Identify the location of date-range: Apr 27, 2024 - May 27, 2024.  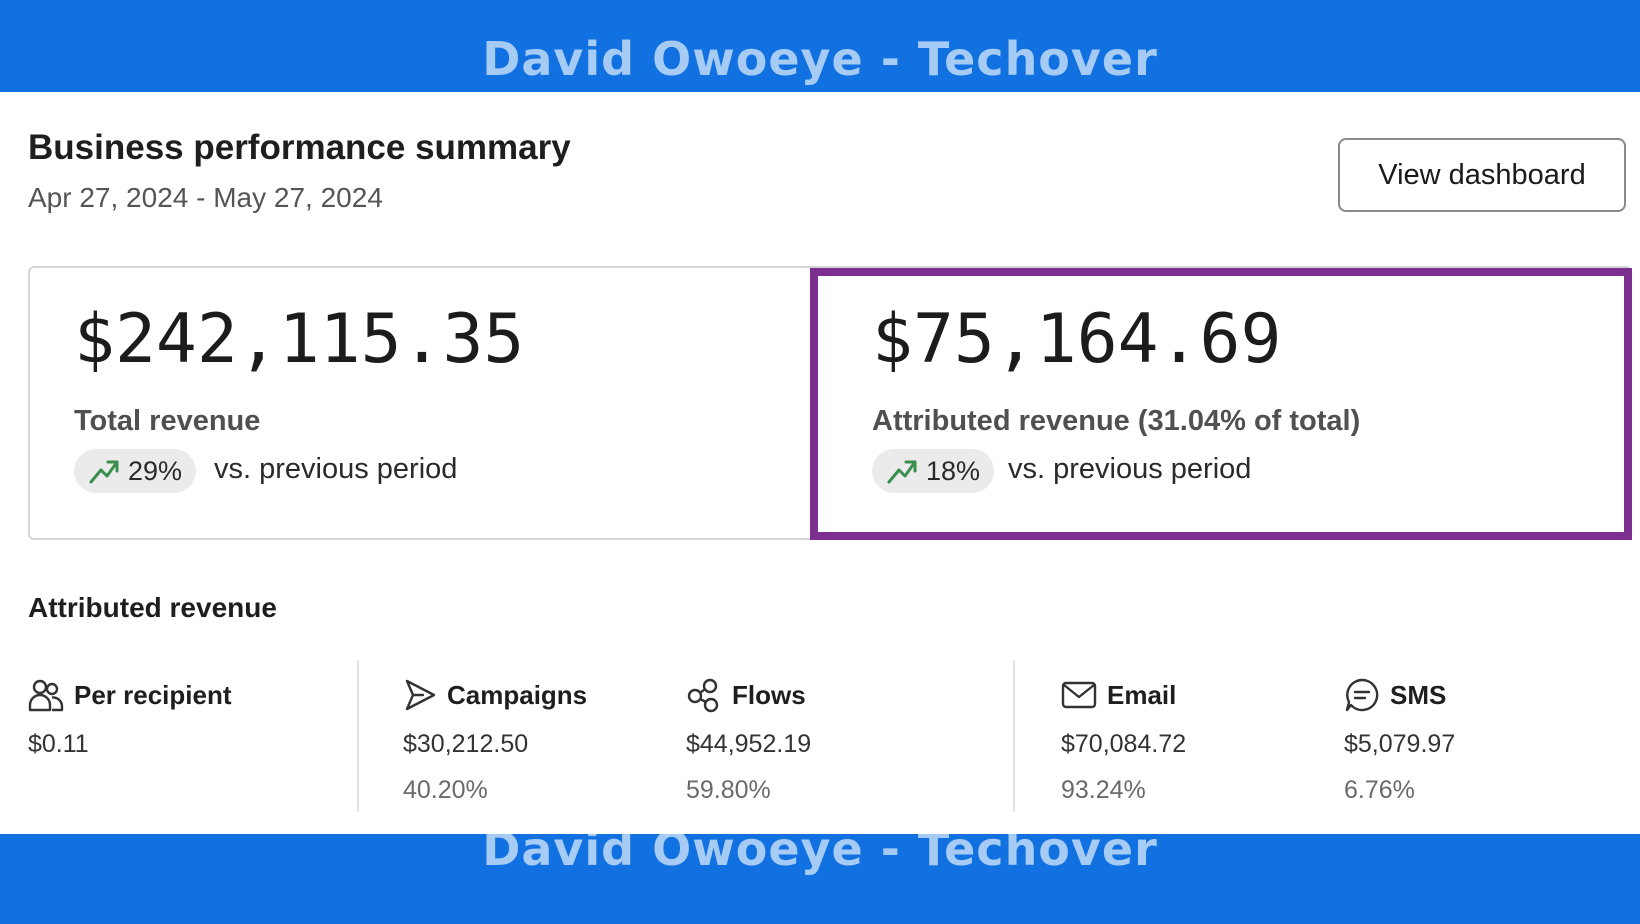
(205, 197).